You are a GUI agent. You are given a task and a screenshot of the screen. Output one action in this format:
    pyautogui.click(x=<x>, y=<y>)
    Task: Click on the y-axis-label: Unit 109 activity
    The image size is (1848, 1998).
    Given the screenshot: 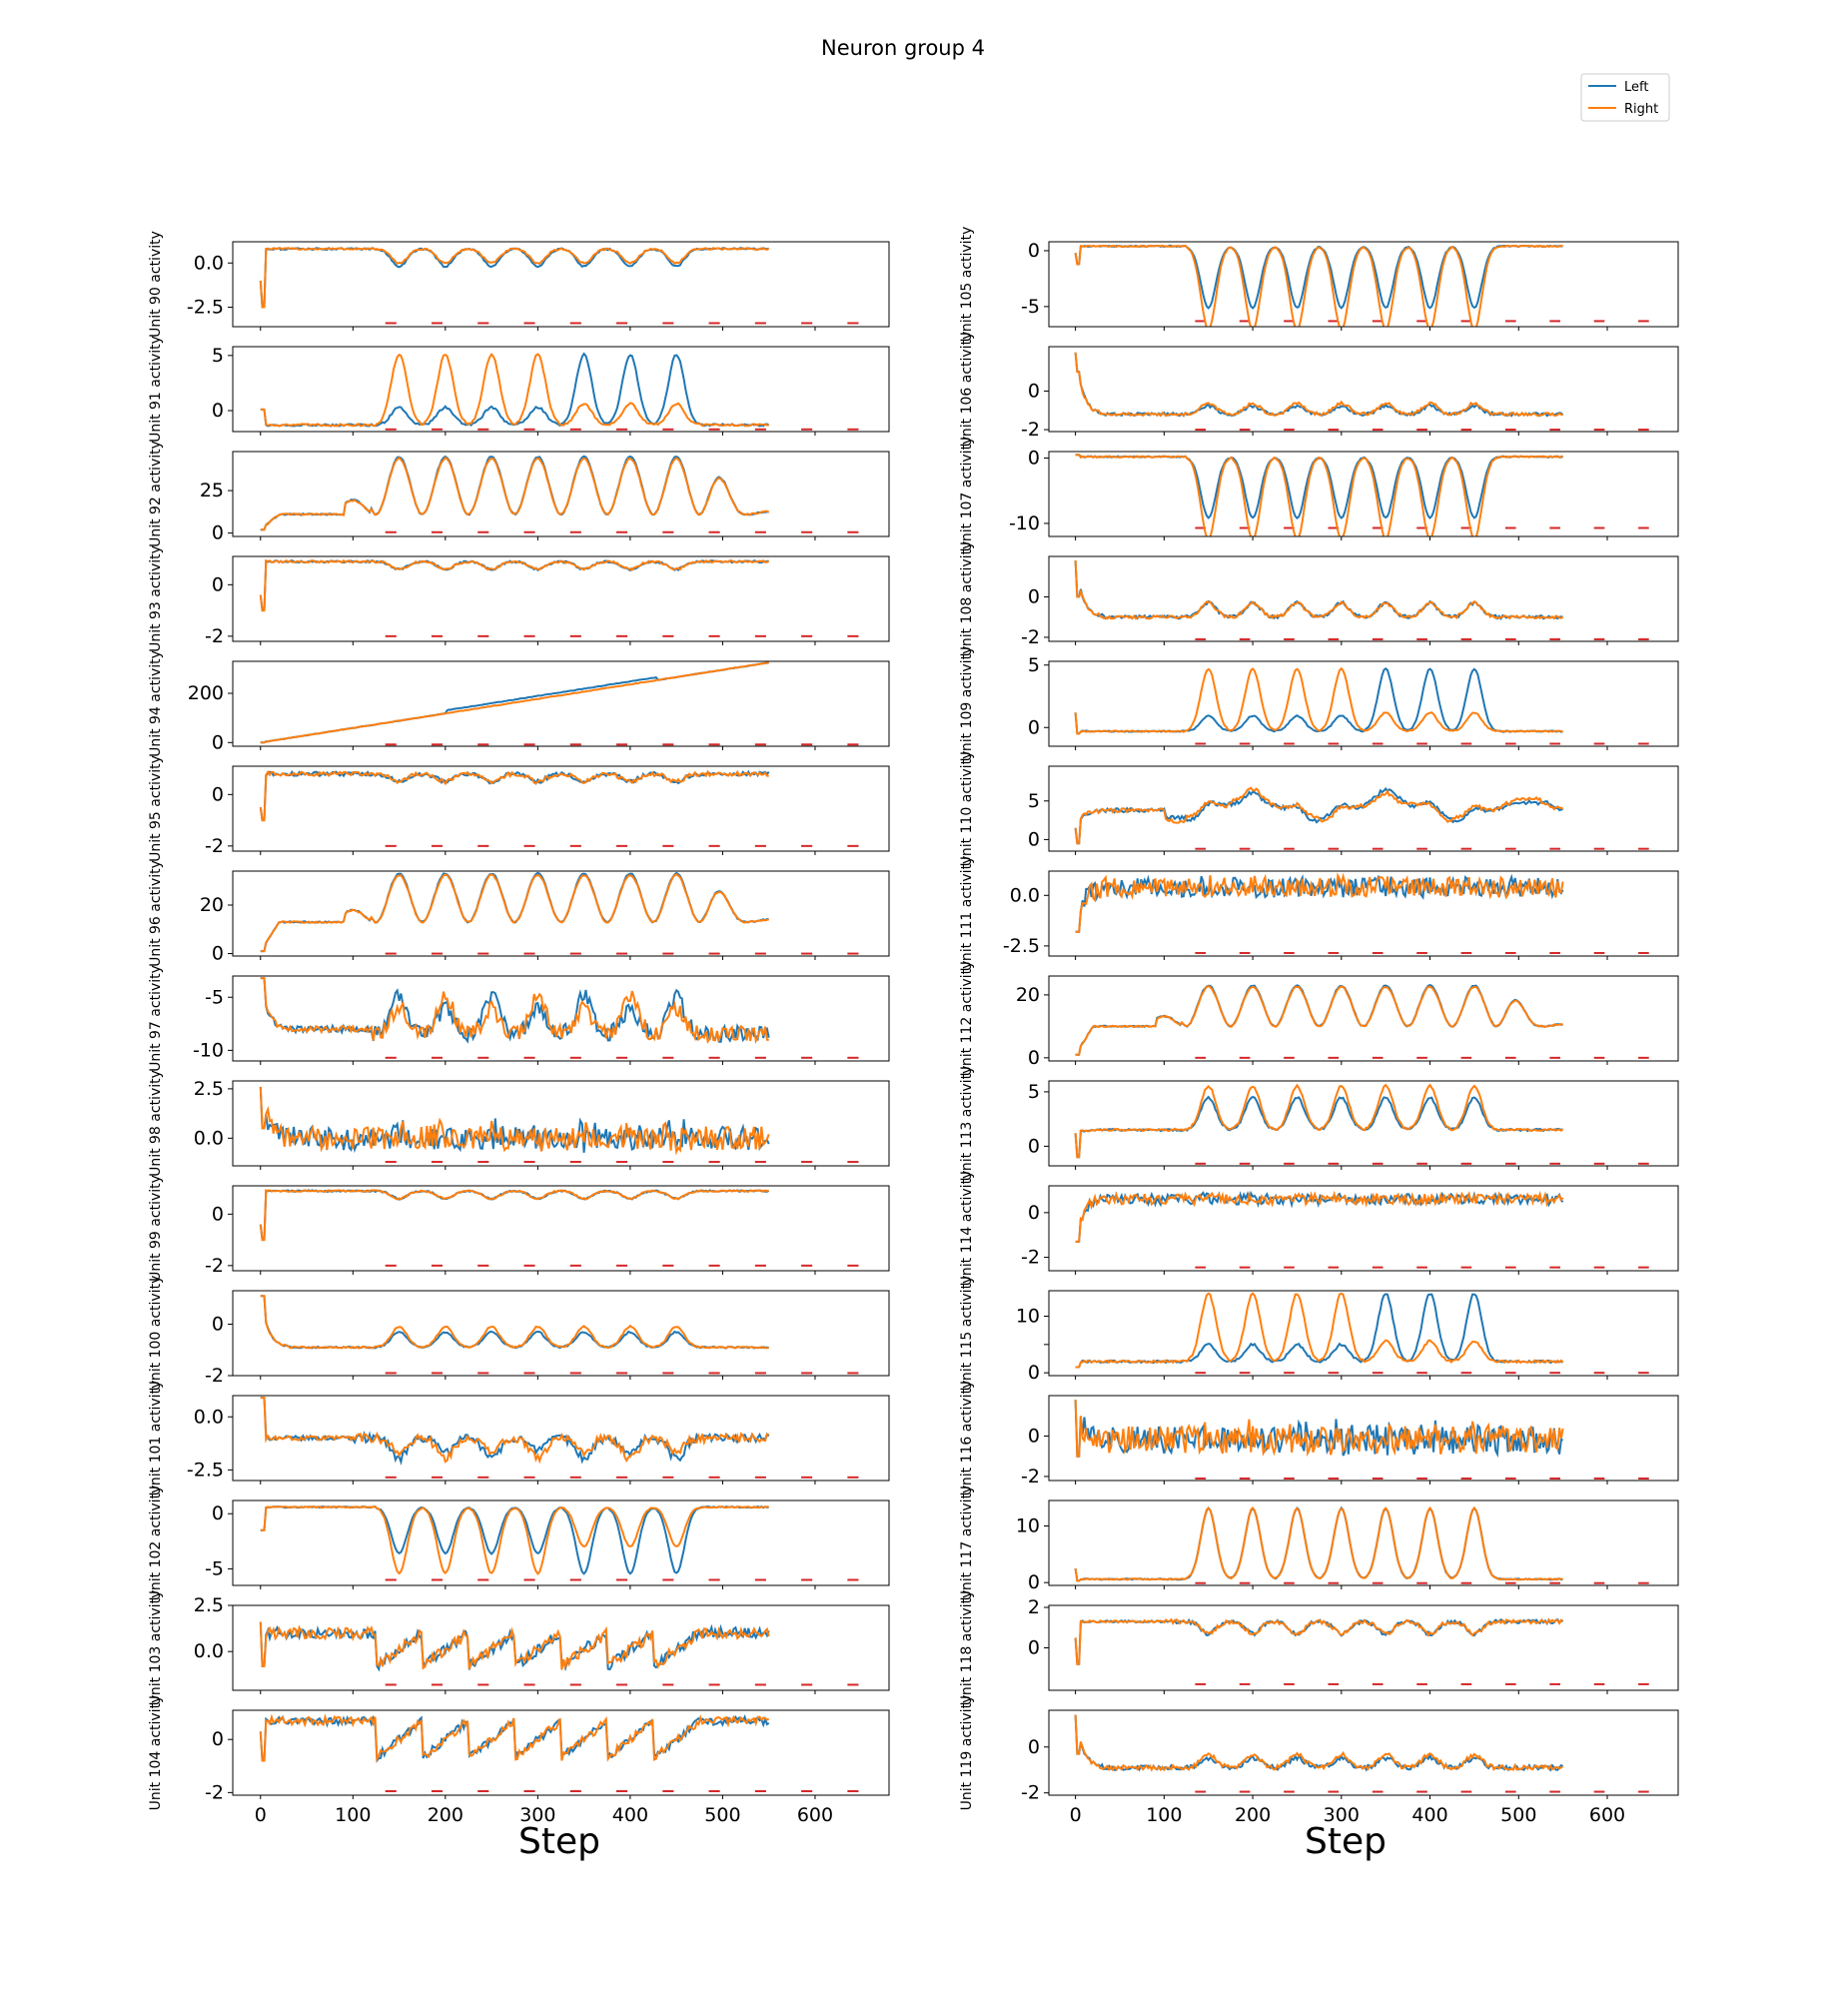 What is the action you would take?
    pyautogui.click(x=967, y=704)
    